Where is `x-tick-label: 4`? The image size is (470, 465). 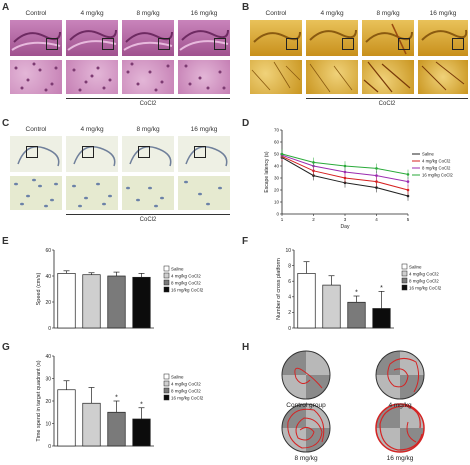
x-tick-label: 4 is located at coordinates (376, 219).